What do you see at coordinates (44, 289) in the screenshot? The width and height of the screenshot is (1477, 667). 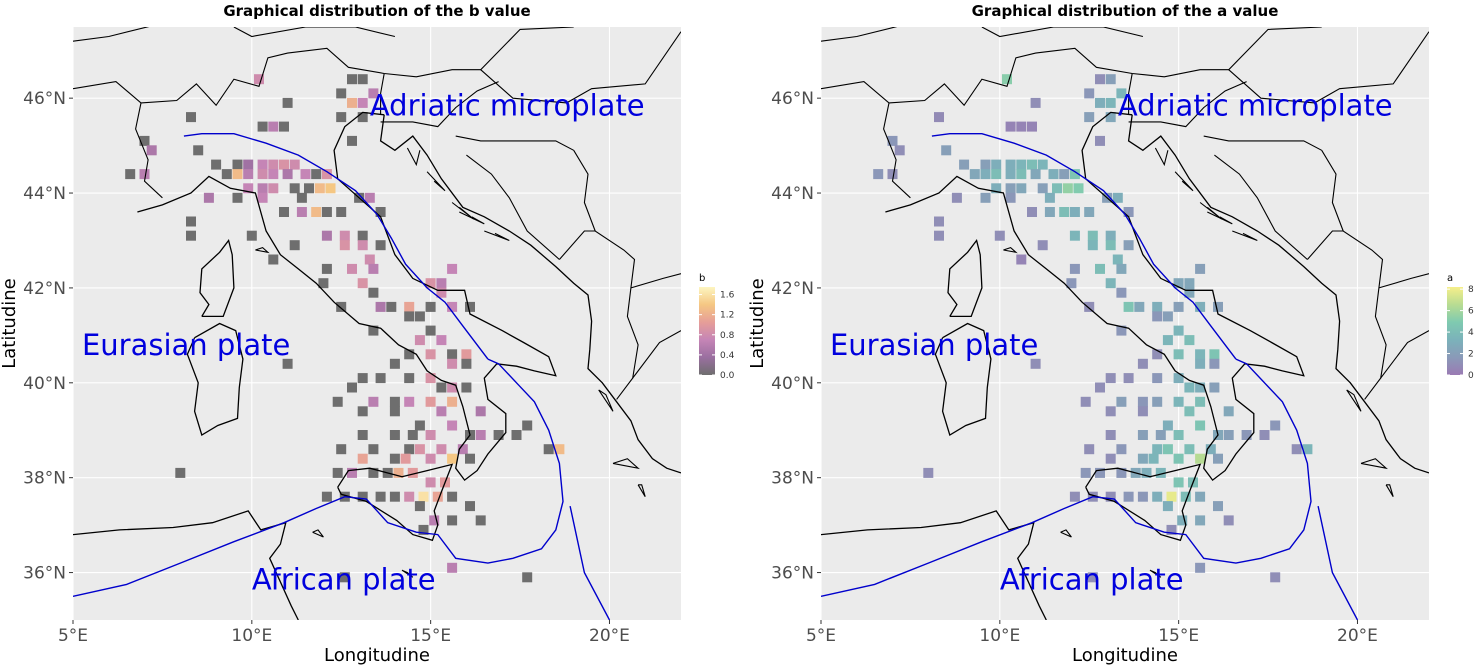 I see `y-tick-label: 42°N` at bounding box center [44, 289].